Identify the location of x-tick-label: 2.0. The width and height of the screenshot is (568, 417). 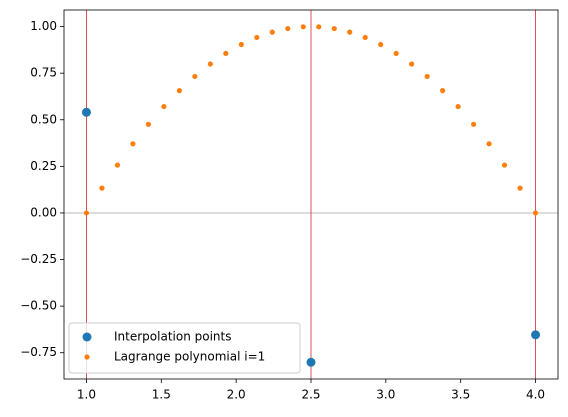
(236, 395).